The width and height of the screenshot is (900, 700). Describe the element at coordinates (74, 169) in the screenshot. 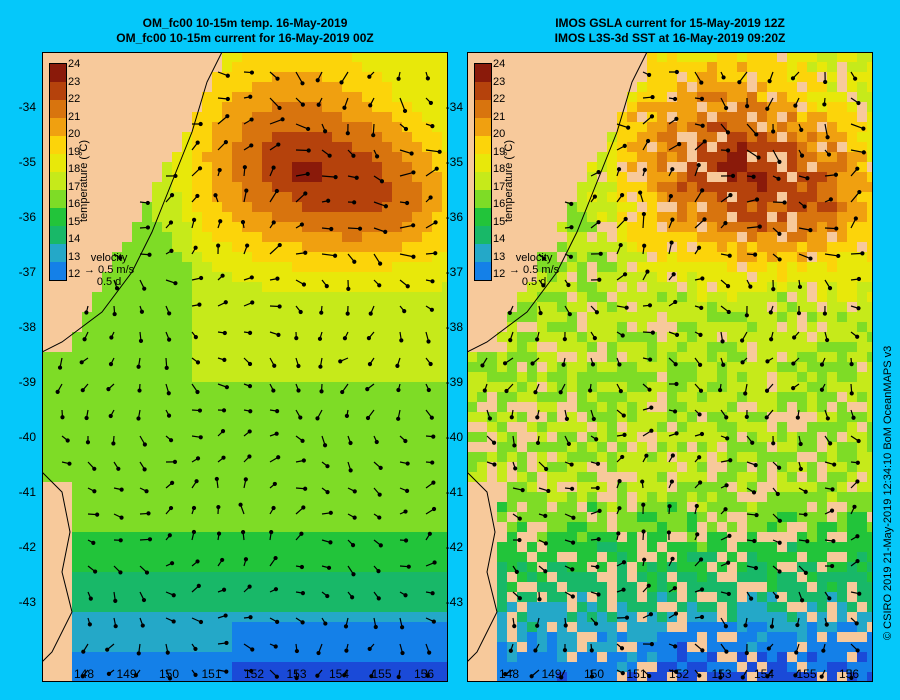

I see `colorbar-tick: 18` at that location.